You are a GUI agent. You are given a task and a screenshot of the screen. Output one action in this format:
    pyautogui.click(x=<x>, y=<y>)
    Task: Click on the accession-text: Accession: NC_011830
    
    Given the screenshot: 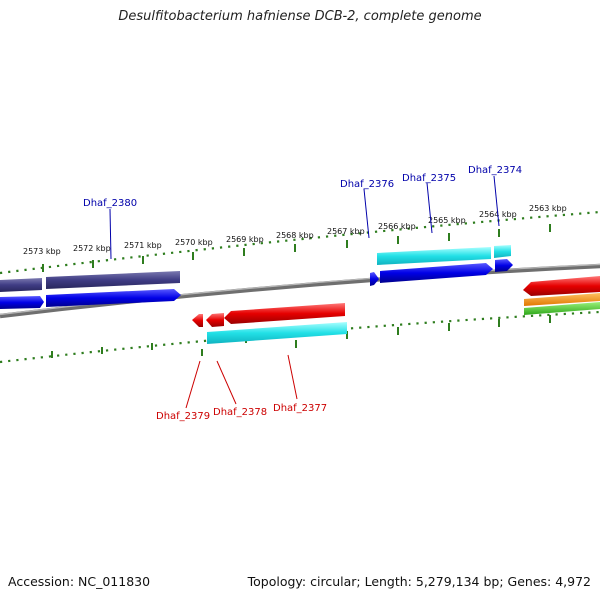 What is the action you would take?
    pyautogui.click(x=79, y=581)
    